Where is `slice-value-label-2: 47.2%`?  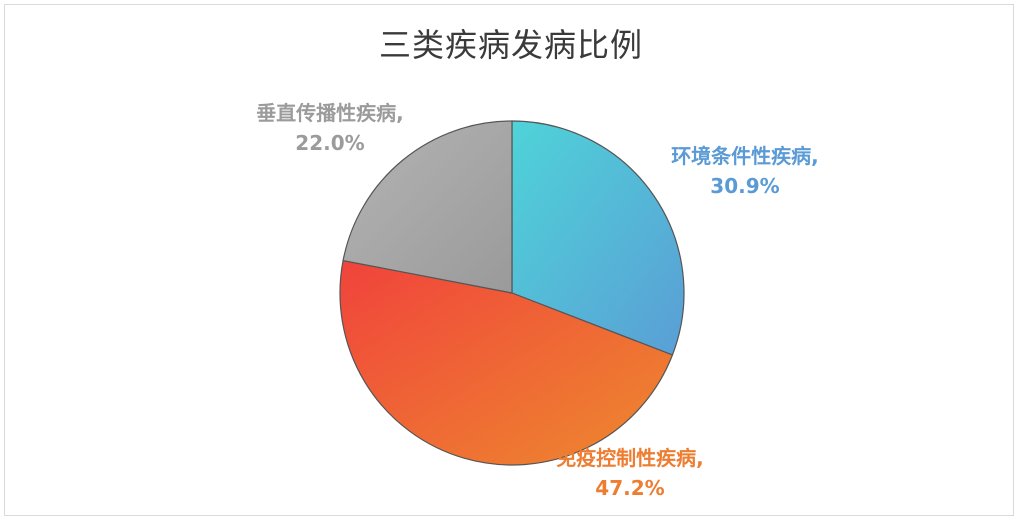
slice-value-label-2: 47.2% is located at coordinates (629, 488).